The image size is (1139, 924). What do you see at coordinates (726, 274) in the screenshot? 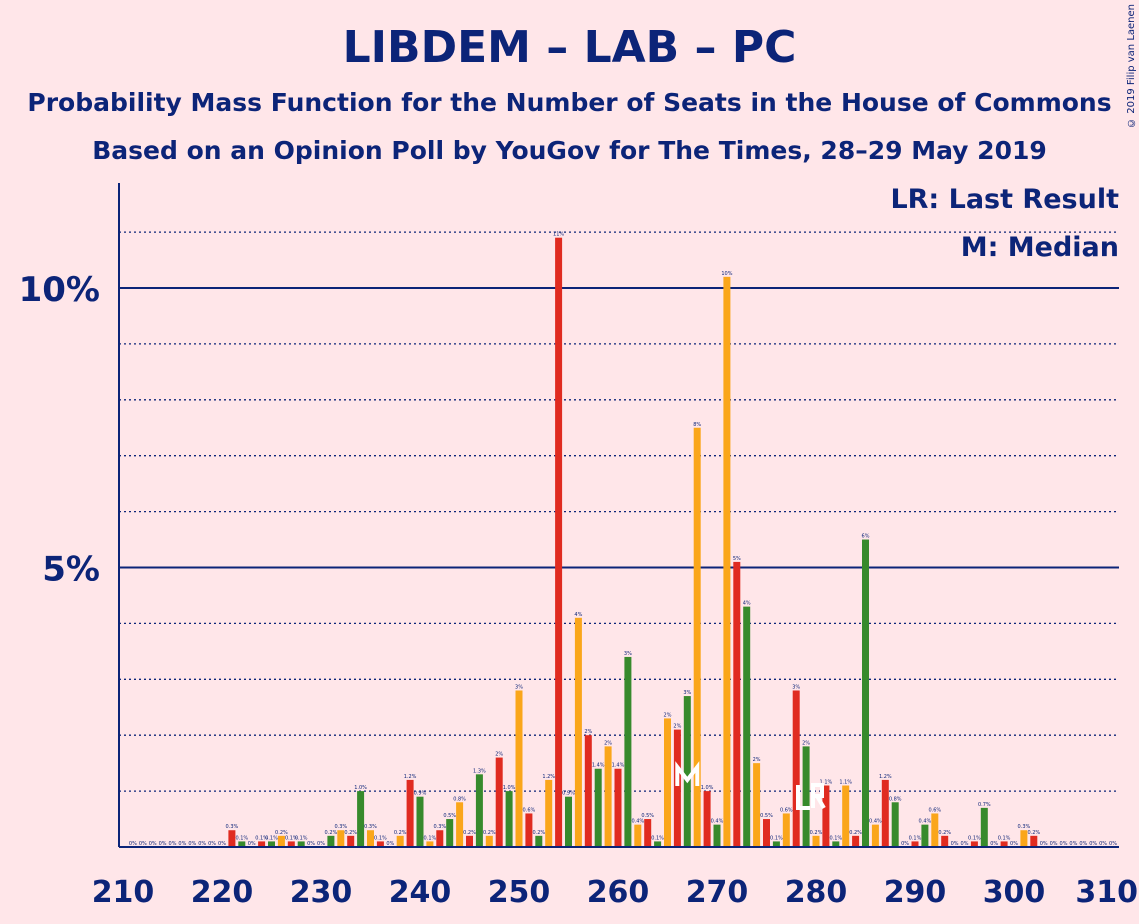
I see `bar-value-label: 10%` at bounding box center [726, 274].